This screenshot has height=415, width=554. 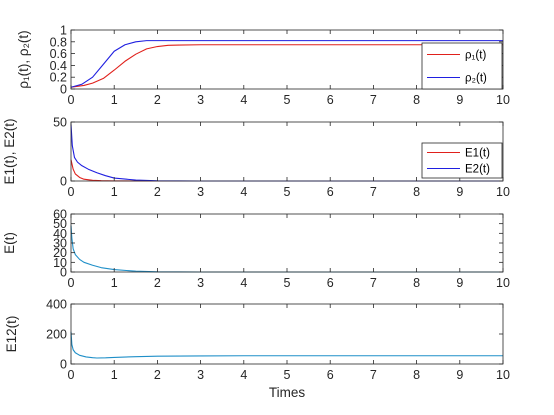 I want to click on legend: E1(t) E2(t), so click(x=462, y=160).